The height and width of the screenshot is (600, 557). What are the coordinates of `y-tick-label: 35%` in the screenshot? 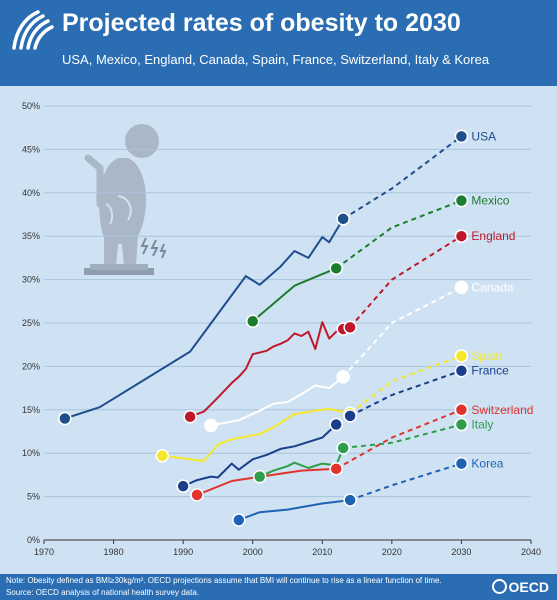 It's located at (31, 236).